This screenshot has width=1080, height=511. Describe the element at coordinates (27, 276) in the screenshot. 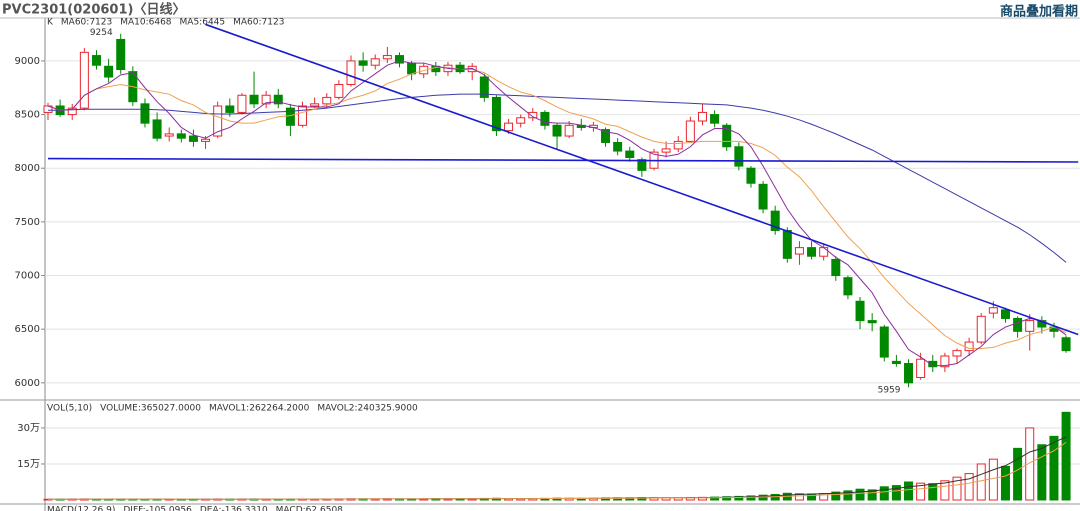

I see `y-tick-label: 7000` at that location.